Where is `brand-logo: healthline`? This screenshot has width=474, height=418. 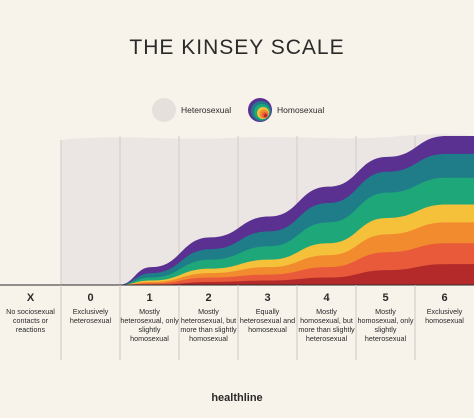 brand-logo: healthline is located at coordinates (237, 398).